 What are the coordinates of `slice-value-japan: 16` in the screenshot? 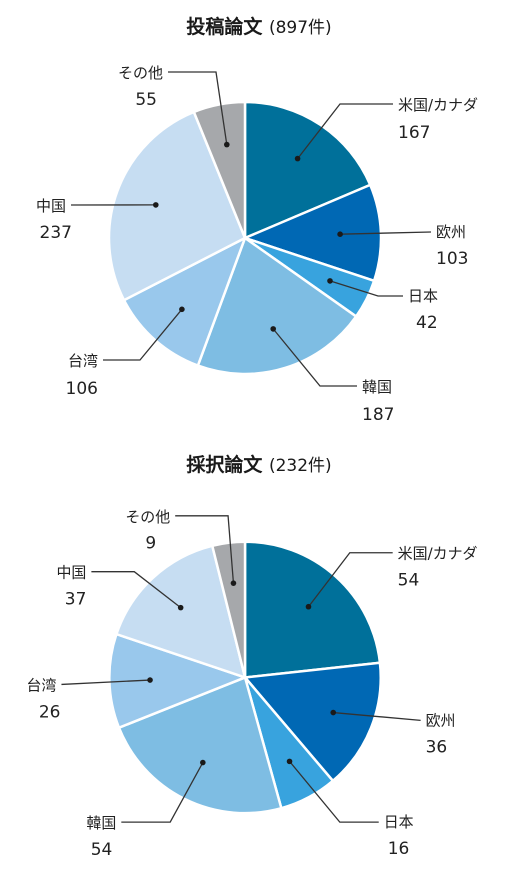 It's located at (399, 848).